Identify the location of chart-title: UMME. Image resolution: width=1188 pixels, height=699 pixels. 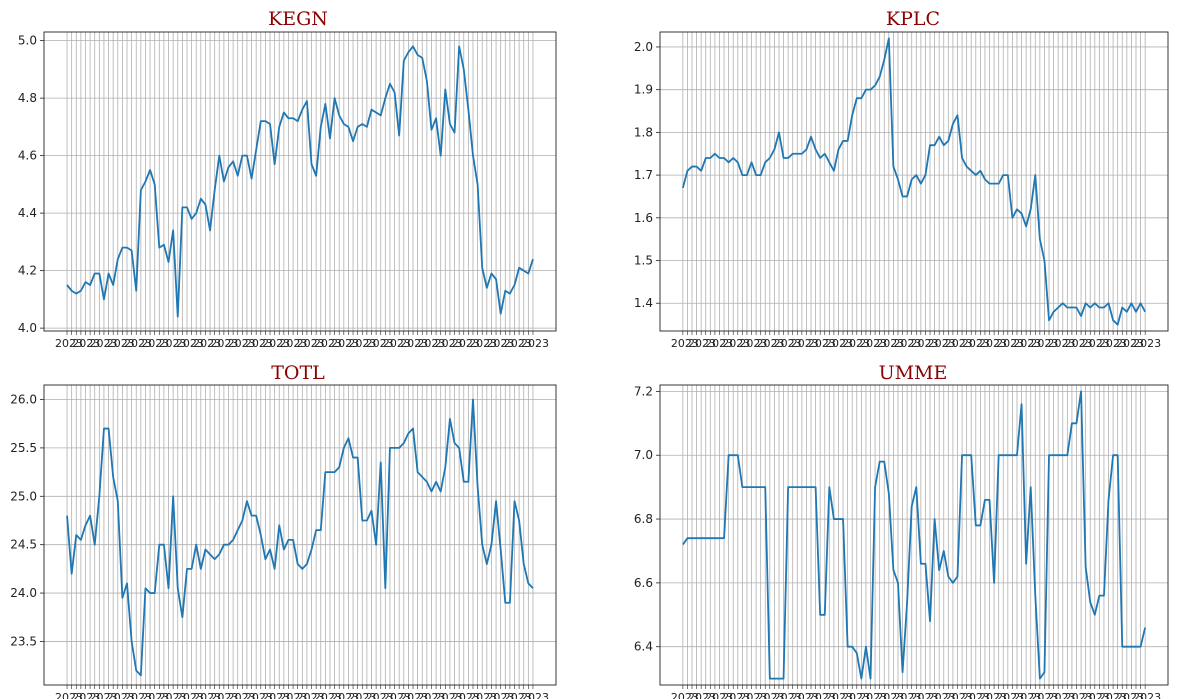
(913, 373).